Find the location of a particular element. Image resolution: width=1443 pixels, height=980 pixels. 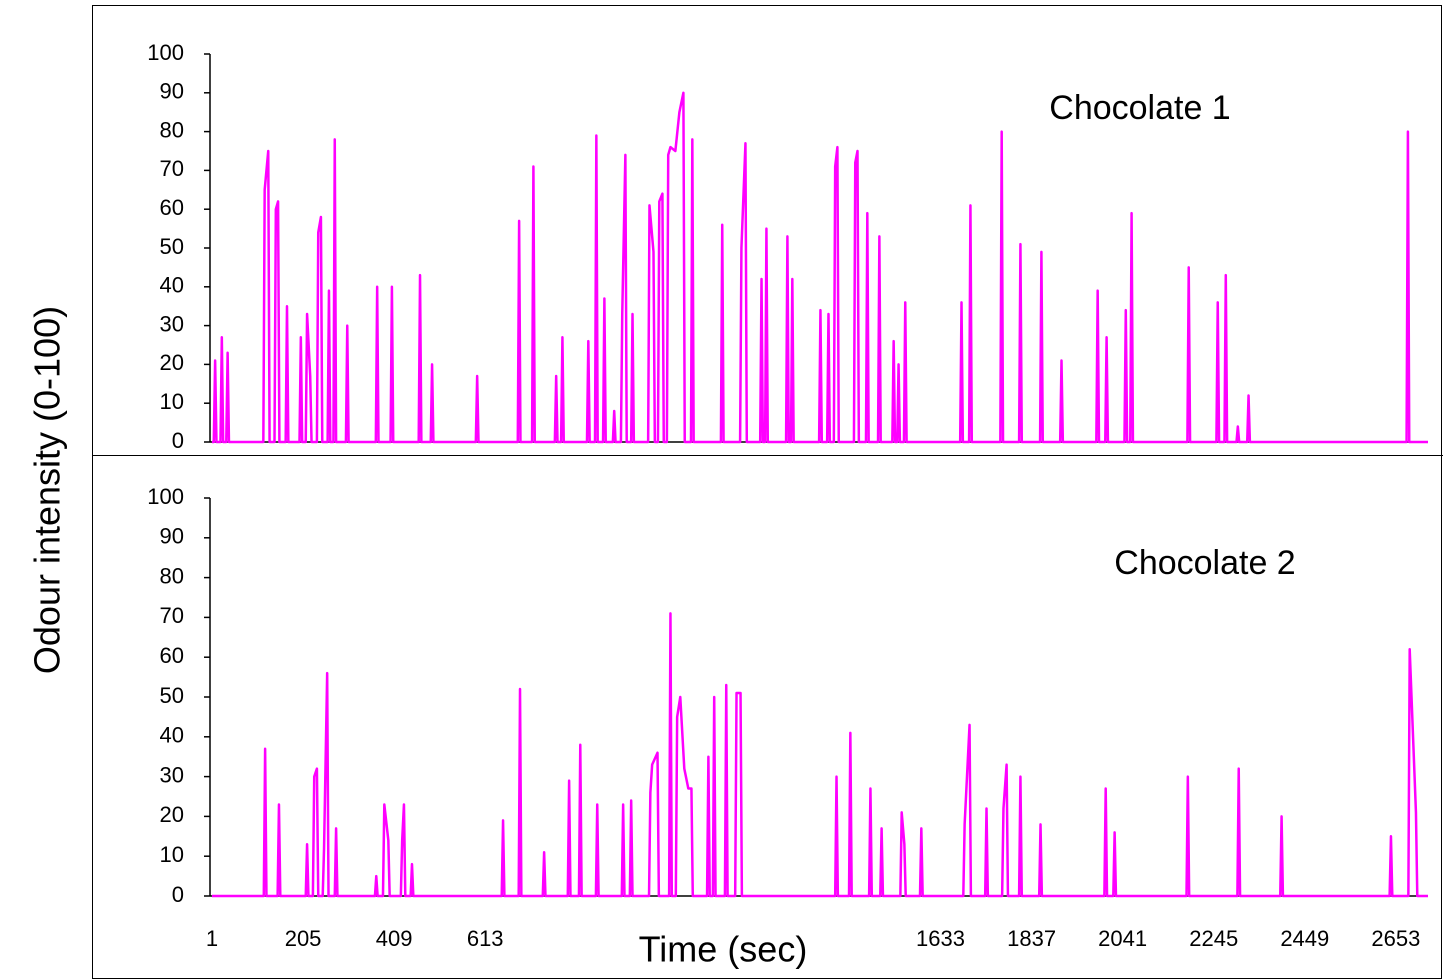

x-tick-label: 409 is located at coordinates (394, 938).